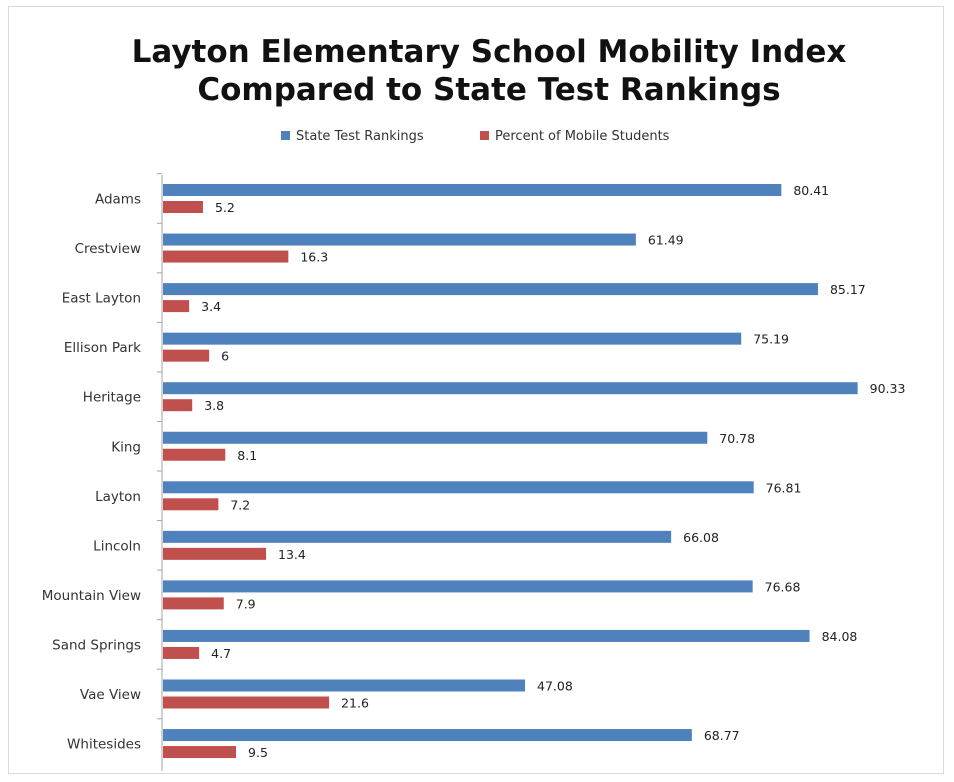  I want to click on category-label-adams: Adams, so click(118, 200).